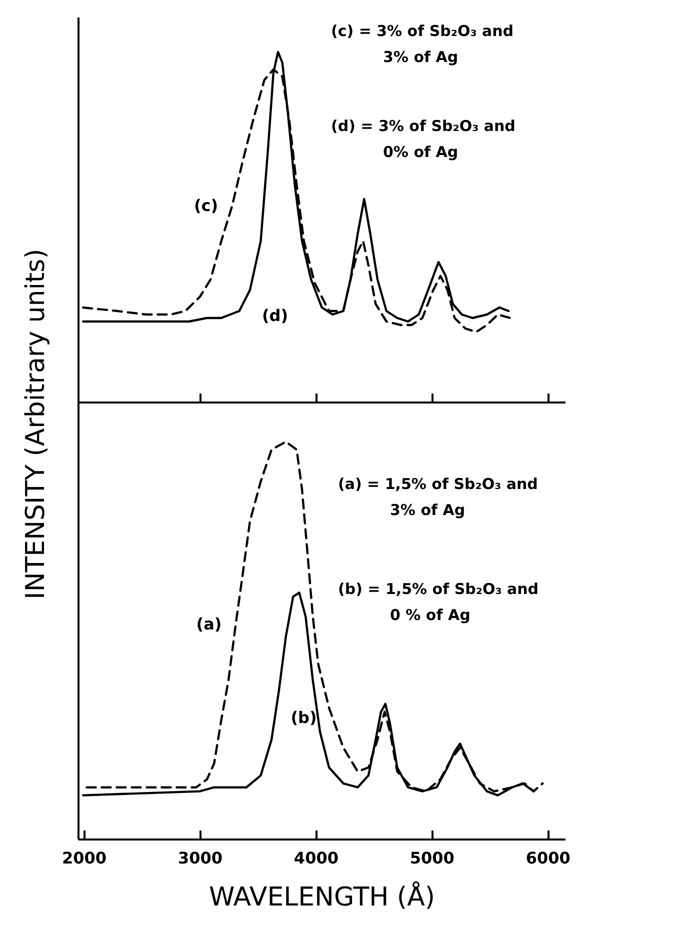 This screenshot has width=679, height=939. Describe the element at coordinates (36, 425) in the screenshot. I see `y-axis-title: INTENSITY (Arbitrary units)` at that location.